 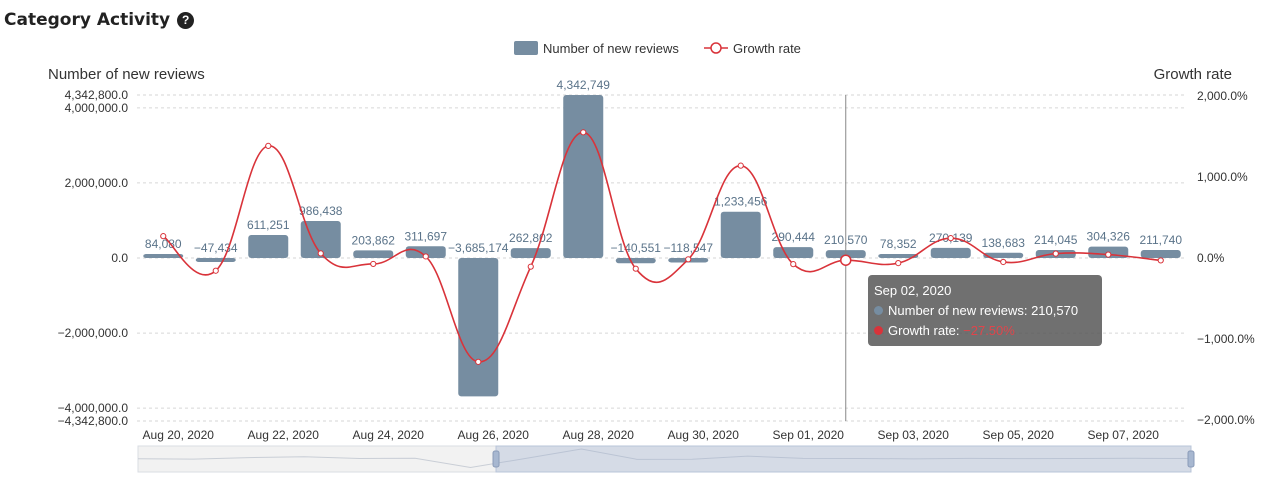 I want to click on legend-label-reviews: Number of new reviews, so click(x=611, y=48).